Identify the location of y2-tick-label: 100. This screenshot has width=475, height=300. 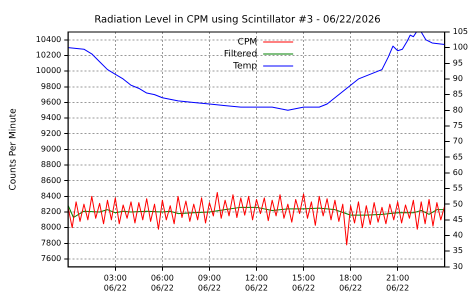
(460, 47).